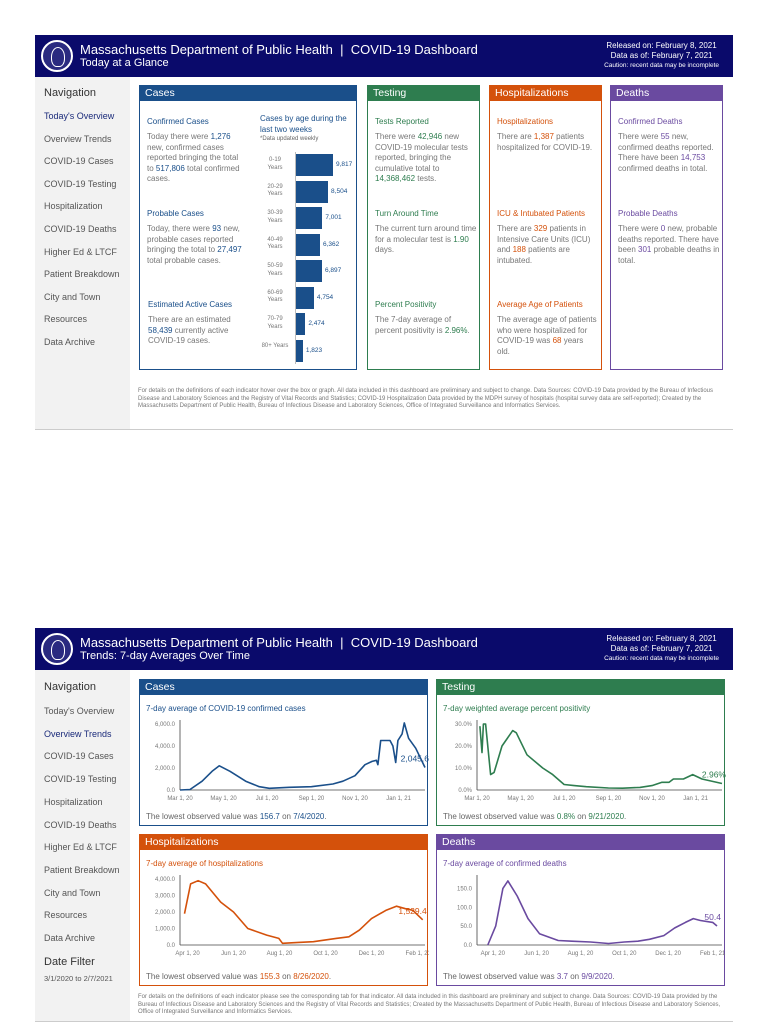 Image resolution: width=768 pixels, height=1024 pixels. Describe the element at coordinates (275, 296) in the screenshot. I see `age-group-label: 60-69 Years` at that location.